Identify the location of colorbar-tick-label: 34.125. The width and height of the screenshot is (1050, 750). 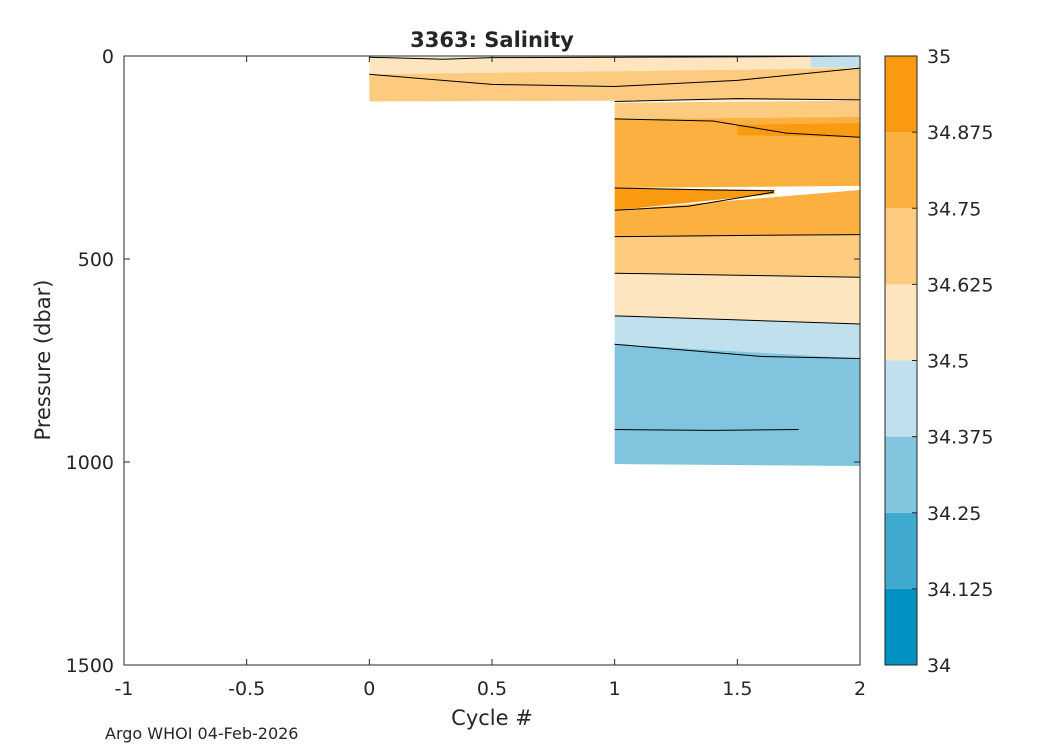
(960, 590).